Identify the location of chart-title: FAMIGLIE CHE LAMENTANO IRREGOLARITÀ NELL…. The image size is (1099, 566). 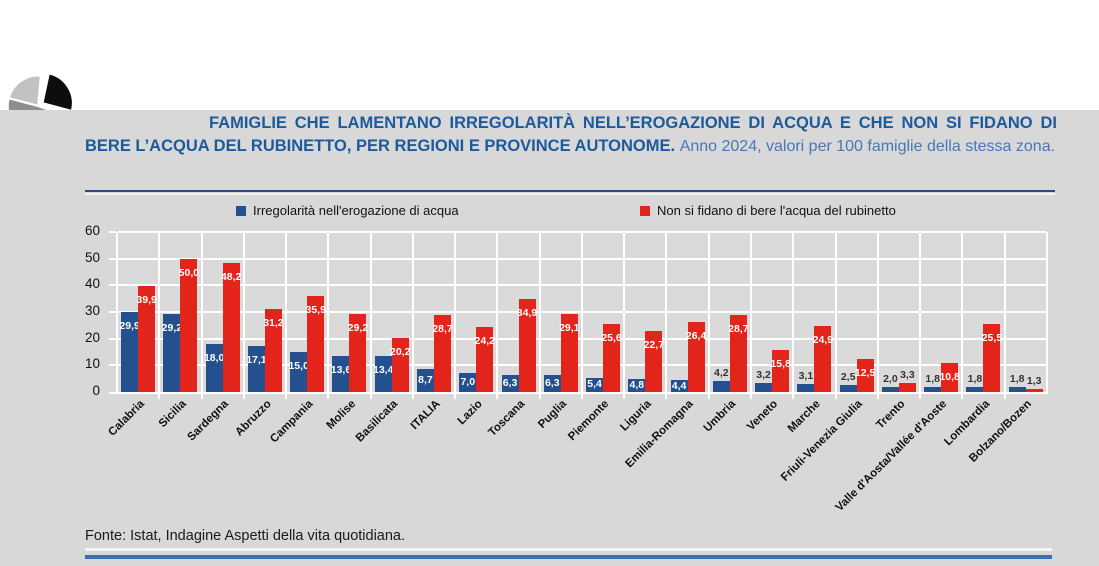
(571, 135).